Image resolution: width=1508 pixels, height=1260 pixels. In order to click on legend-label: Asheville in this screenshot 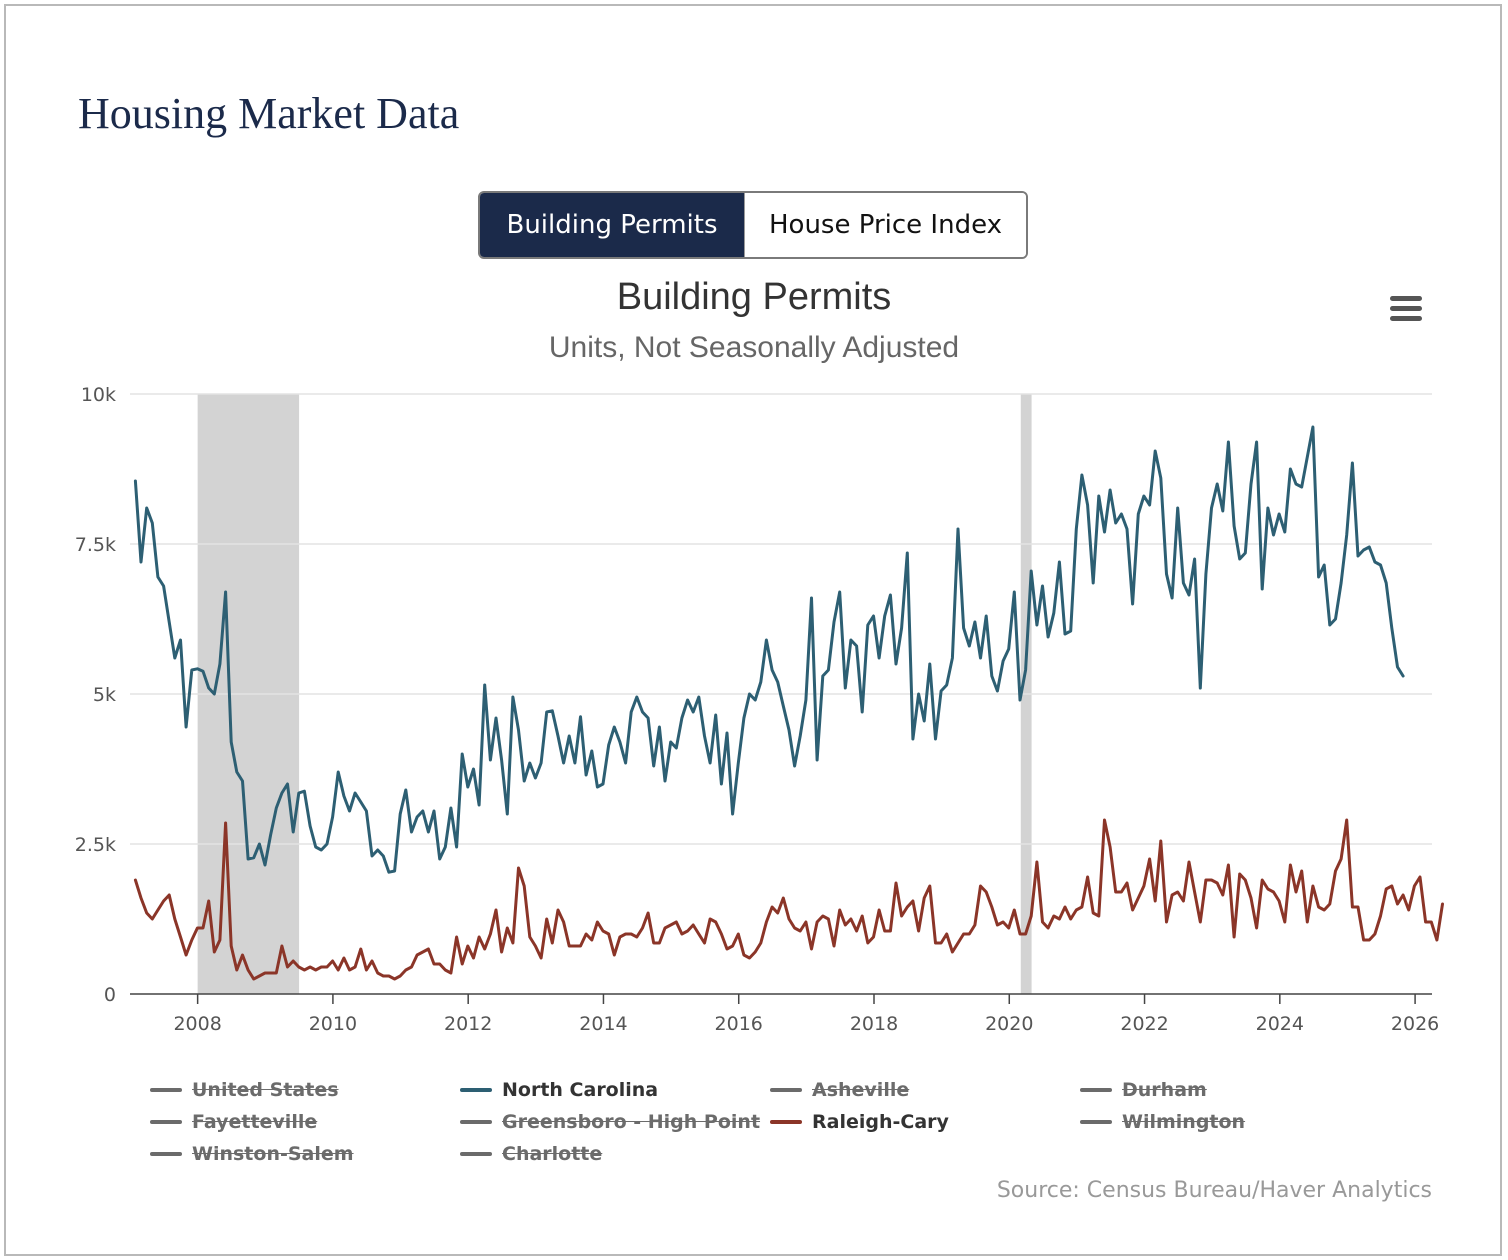, I will do `click(861, 1090)`.